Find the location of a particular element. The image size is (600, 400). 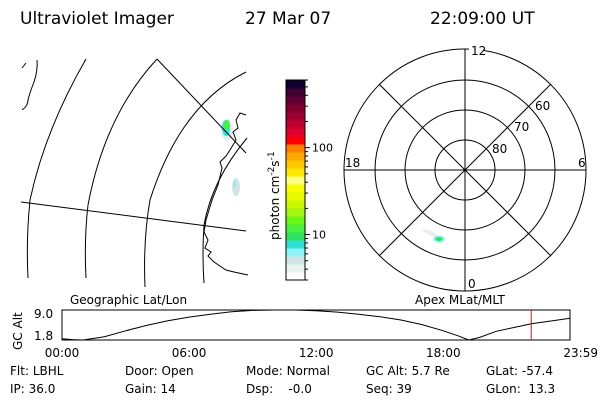

mlt-label-18: 18 is located at coordinates (352, 163).